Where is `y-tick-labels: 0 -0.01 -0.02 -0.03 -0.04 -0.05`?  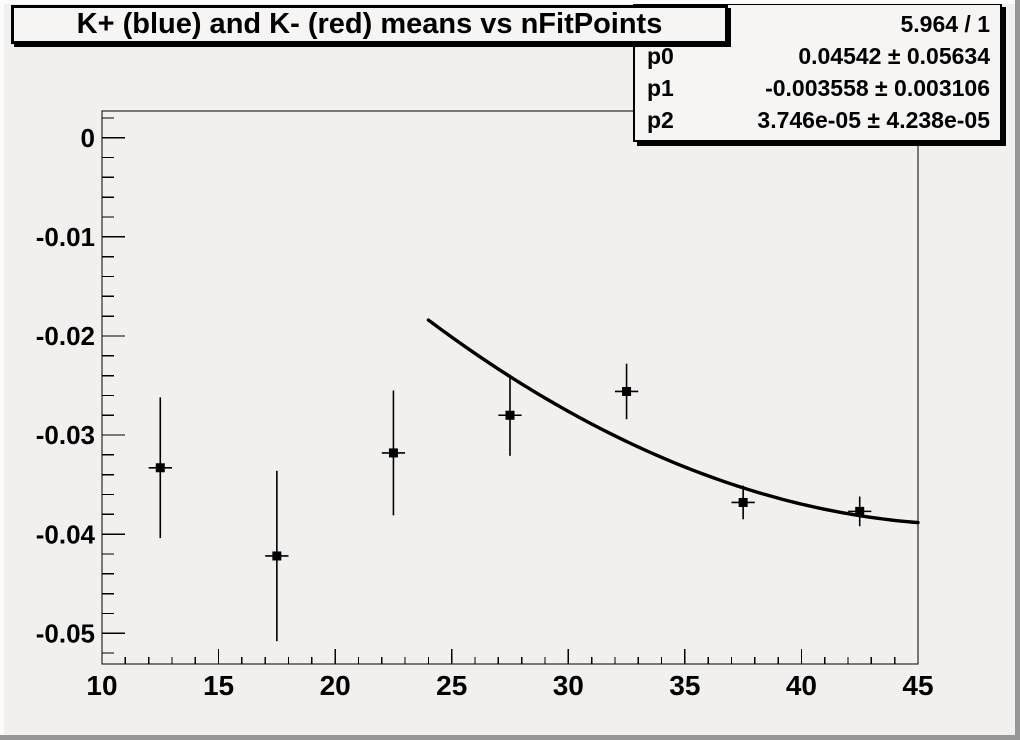 y-tick-labels: 0 -0.01 -0.02 -0.03 -0.04 -0.05 is located at coordinates (66, 386).